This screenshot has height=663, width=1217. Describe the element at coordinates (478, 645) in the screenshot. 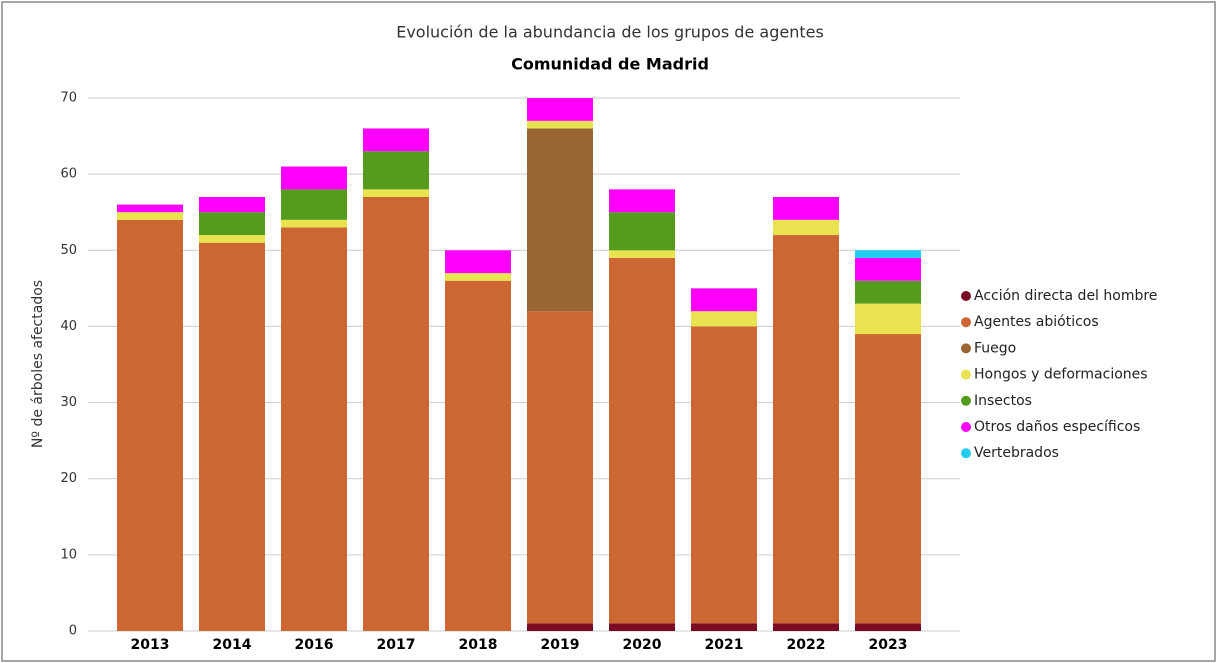

I see `x-tick-label: 2018` at that location.